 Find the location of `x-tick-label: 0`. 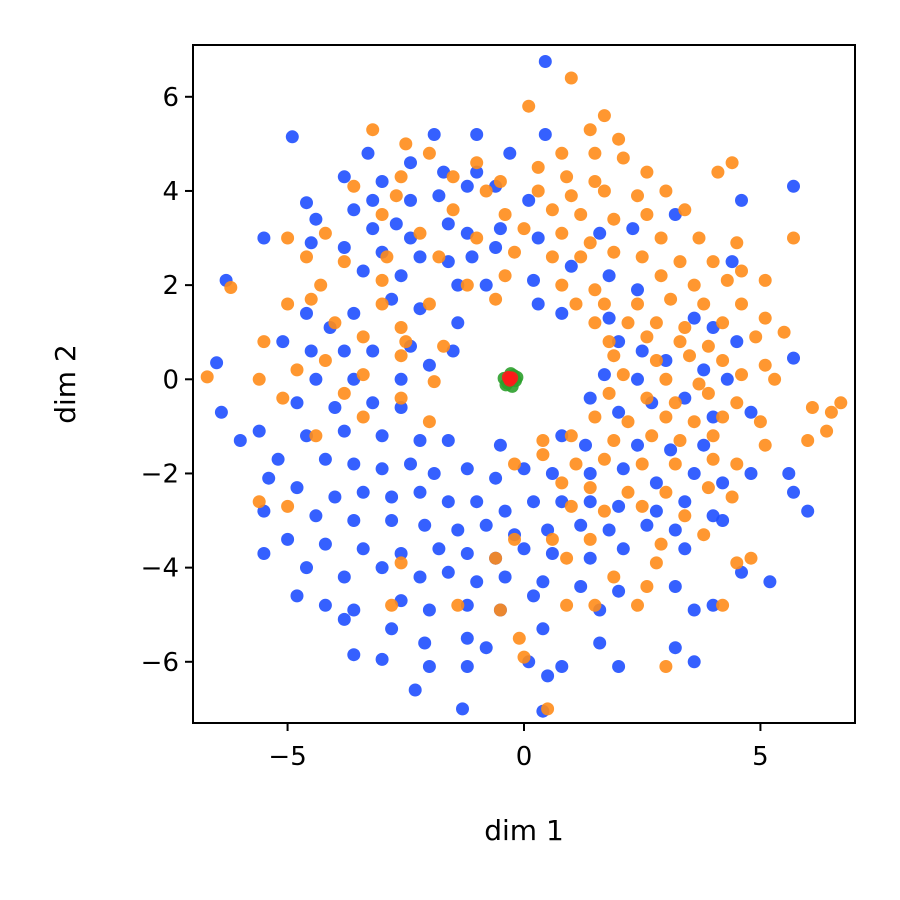

x-tick-label: 0 is located at coordinates (524, 757).